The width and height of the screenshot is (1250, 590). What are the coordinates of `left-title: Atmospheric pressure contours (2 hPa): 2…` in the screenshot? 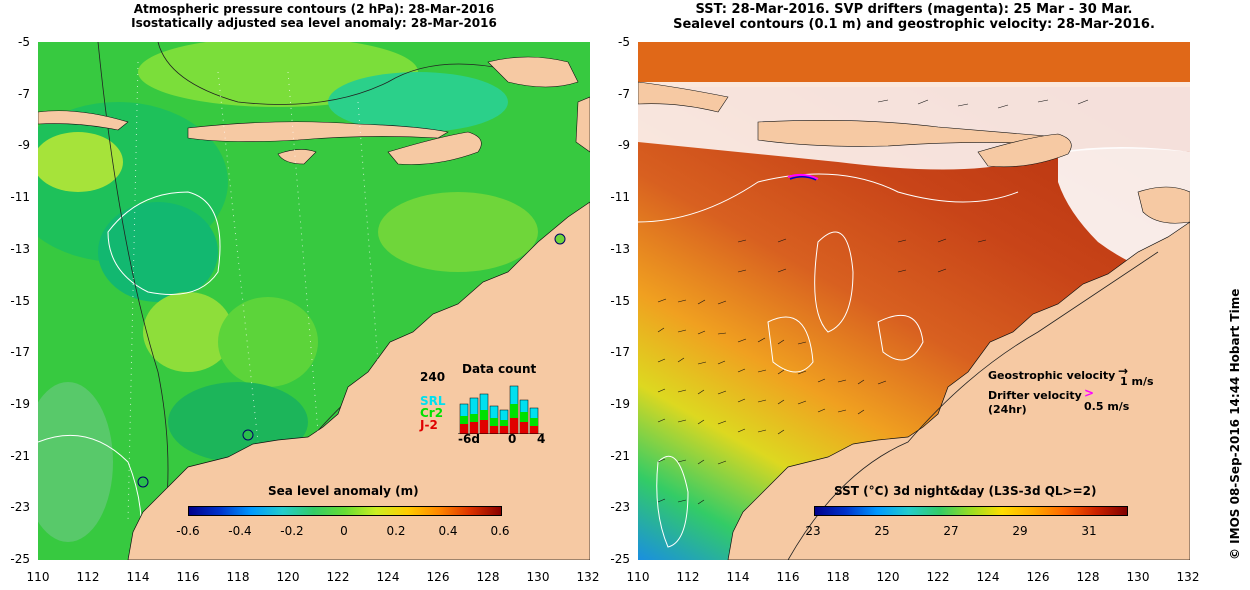 It's located at (314, 16).